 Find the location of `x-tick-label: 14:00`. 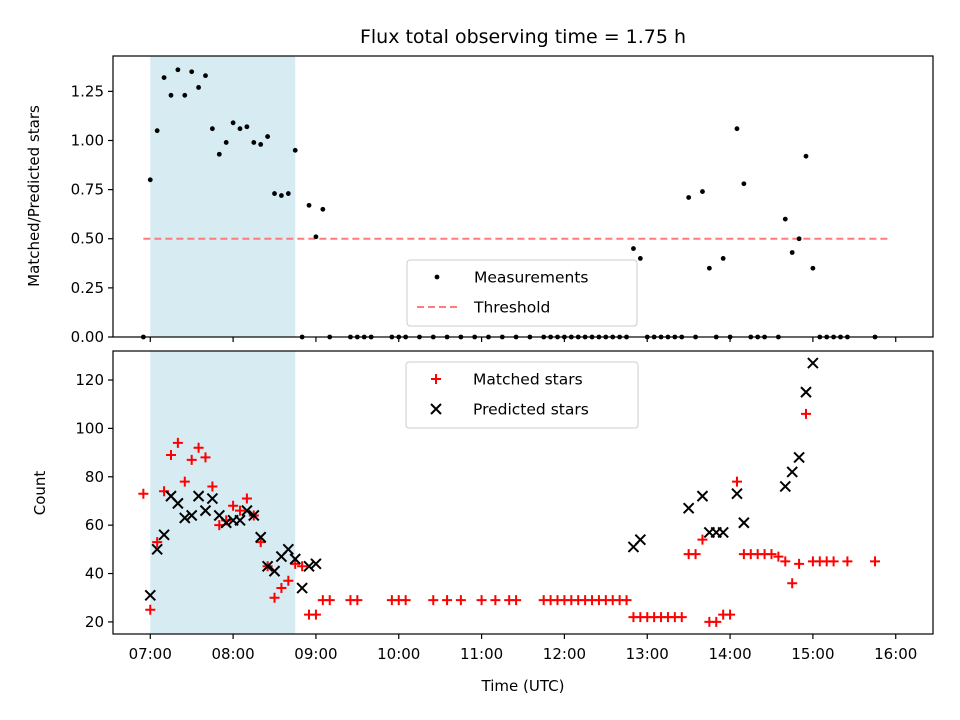

x-tick-label: 14:00 is located at coordinates (729, 654).